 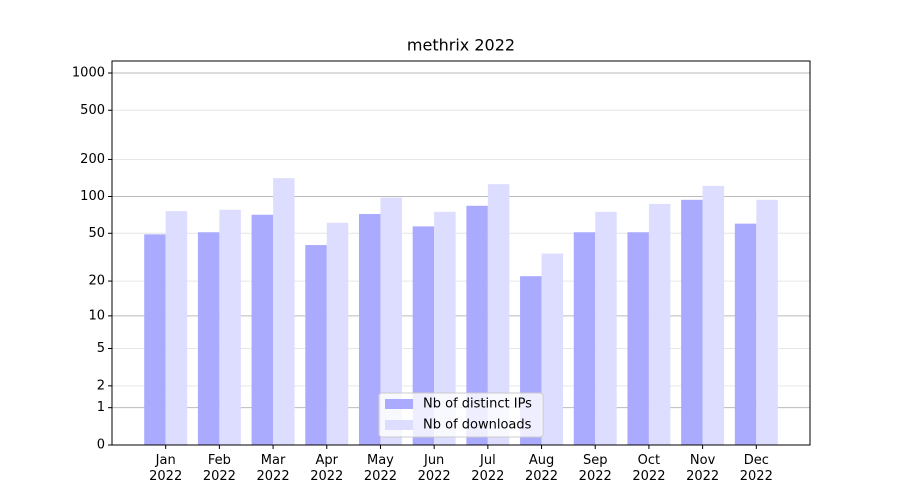 What do you see at coordinates (477, 425) in the screenshot?
I see `legend-label: Nb of downloads` at bounding box center [477, 425].